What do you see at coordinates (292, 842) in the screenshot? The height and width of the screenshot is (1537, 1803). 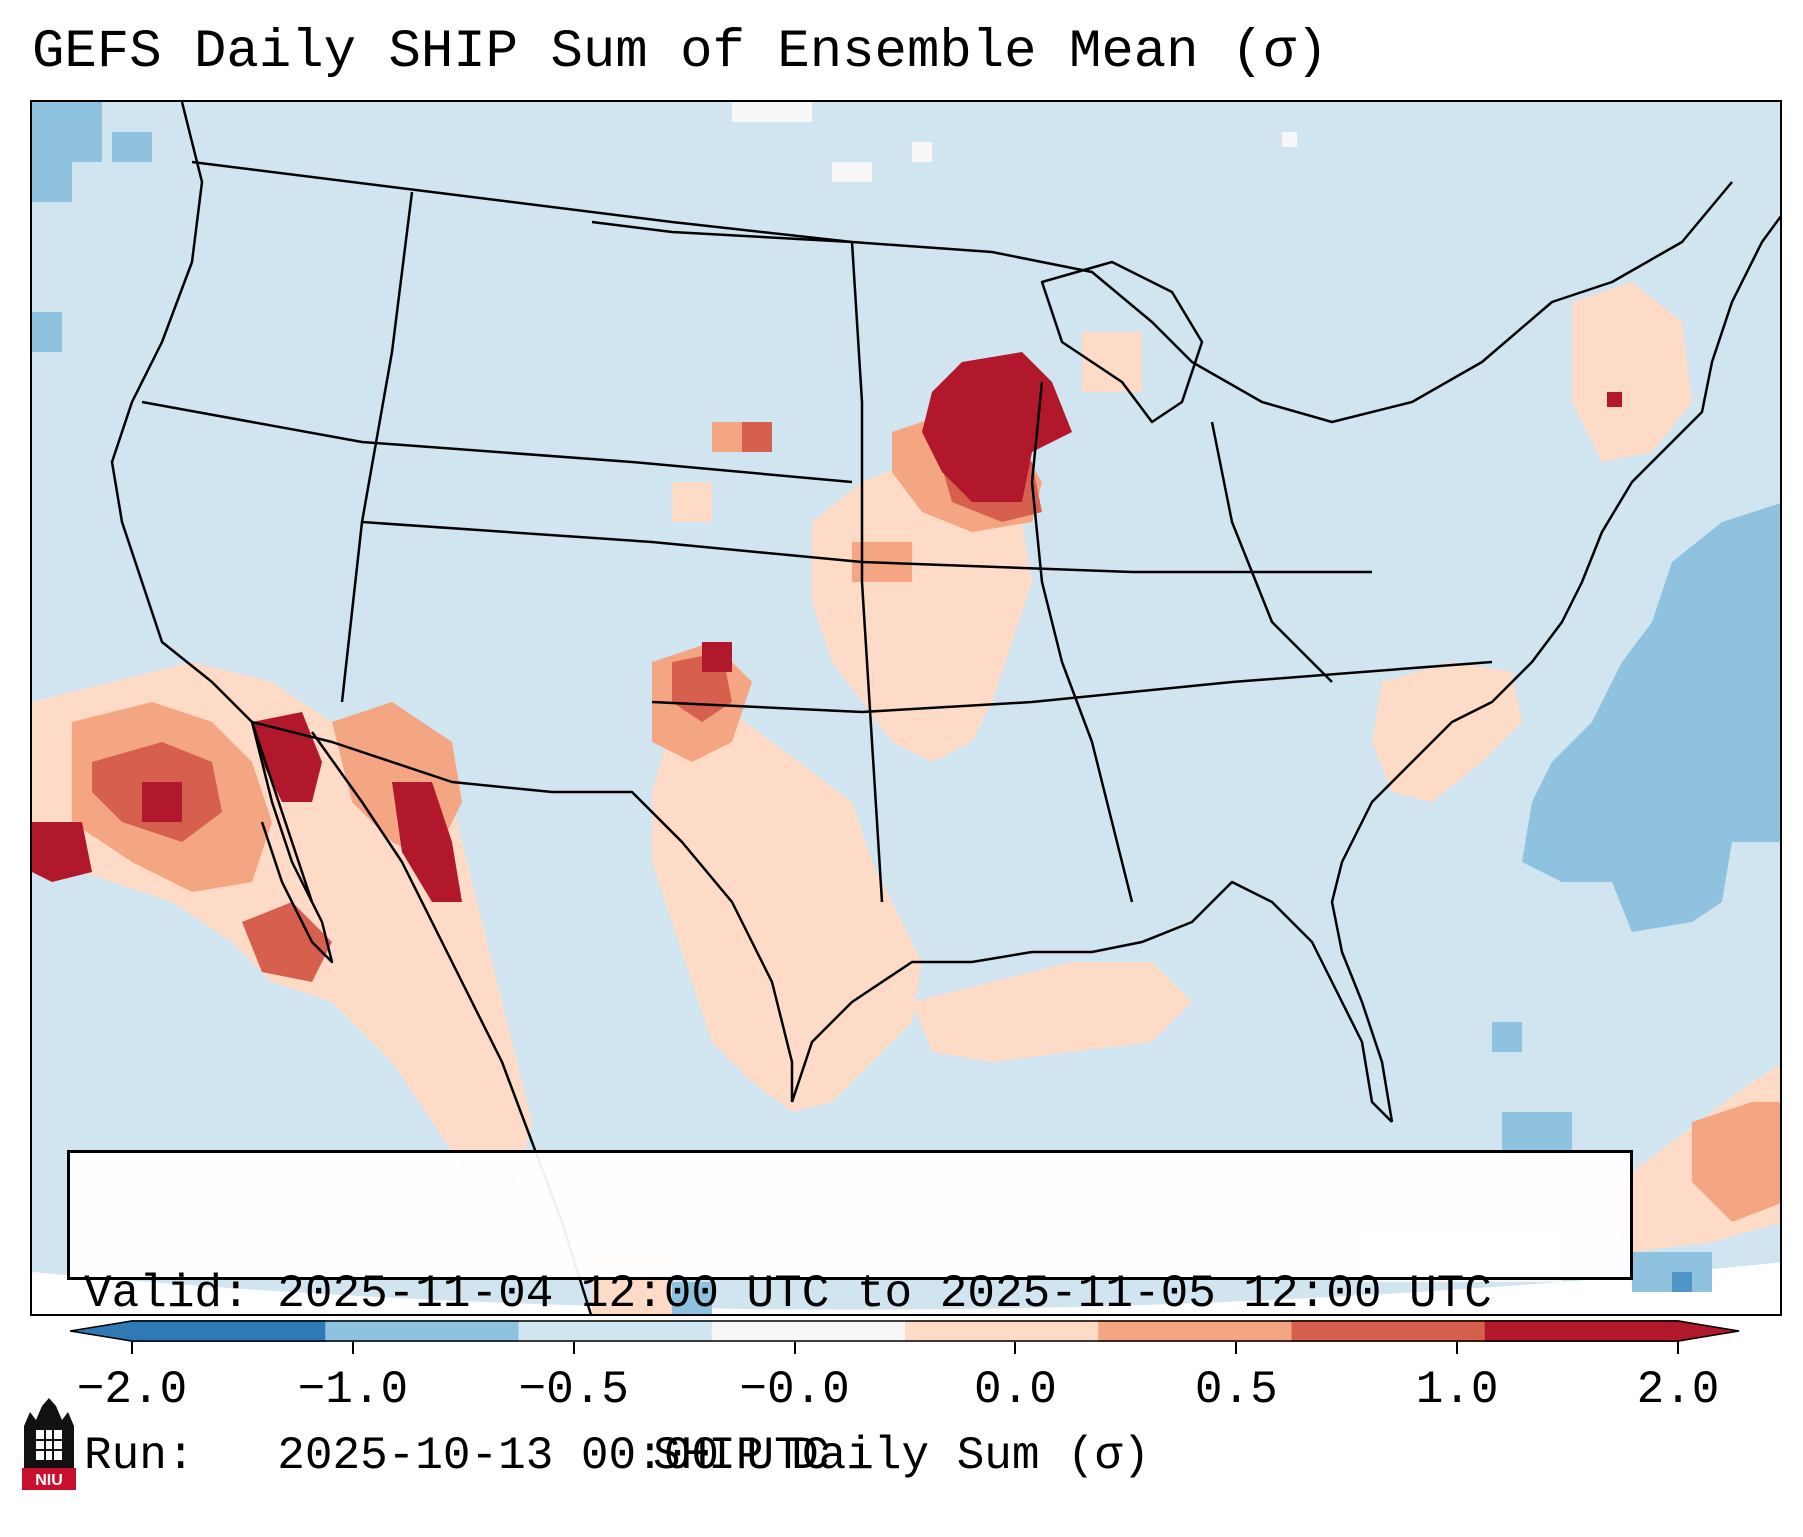 I see `baja-peninsula` at bounding box center [292, 842].